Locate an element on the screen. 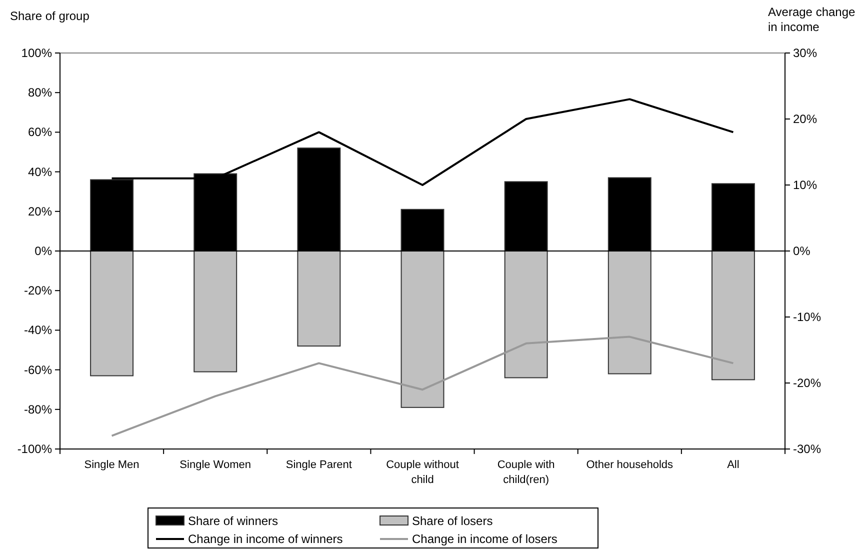 Image resolution: width=859 pixels, height=552 pixels. y-tick-label: 0% is located at coordinates (43, 251).